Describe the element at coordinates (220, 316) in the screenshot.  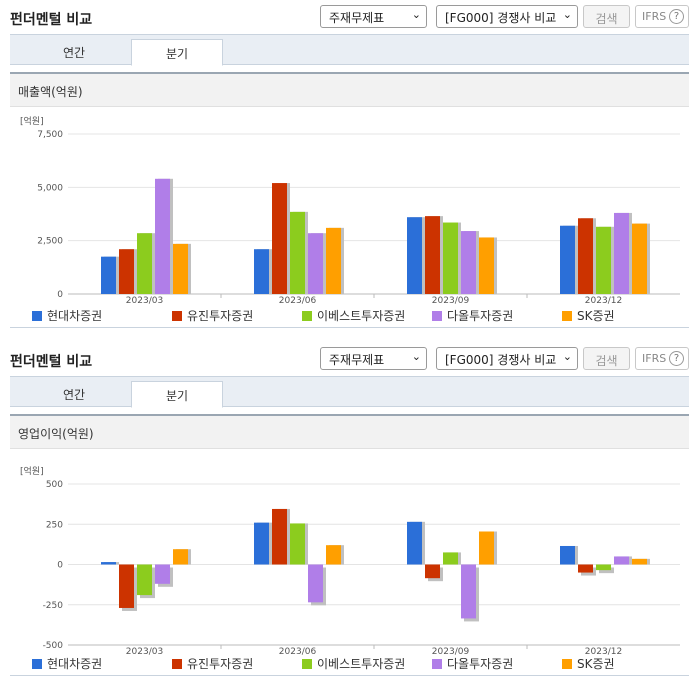
I see `legend-label: 유진투자증권` at that location.